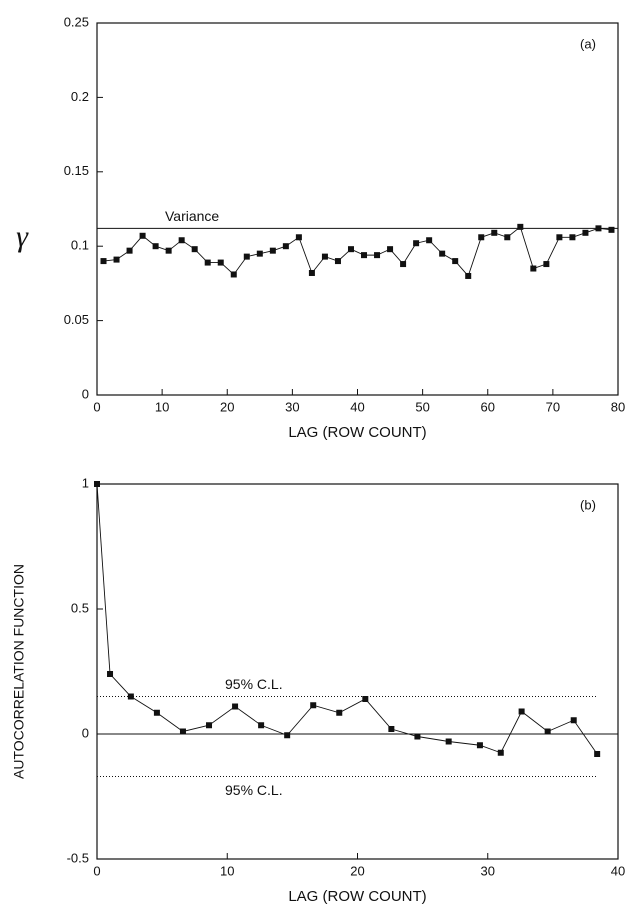  I want to click on series-line, so click(357, 251).